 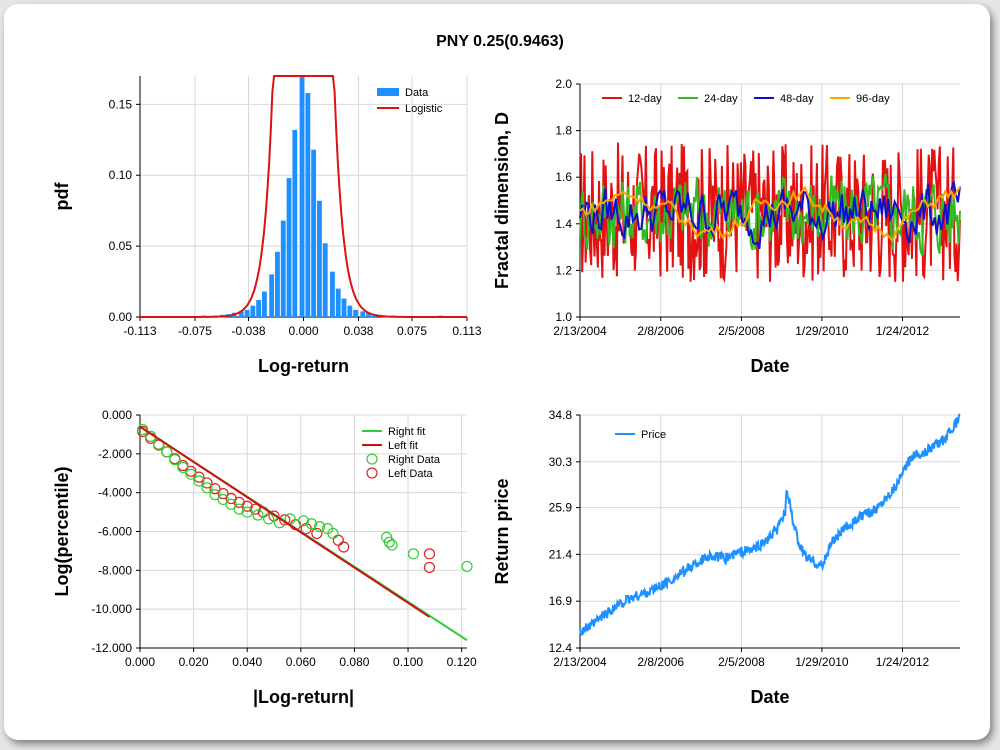 I want to click on x-tick-label: 0.040, so click(x=247, y=662).